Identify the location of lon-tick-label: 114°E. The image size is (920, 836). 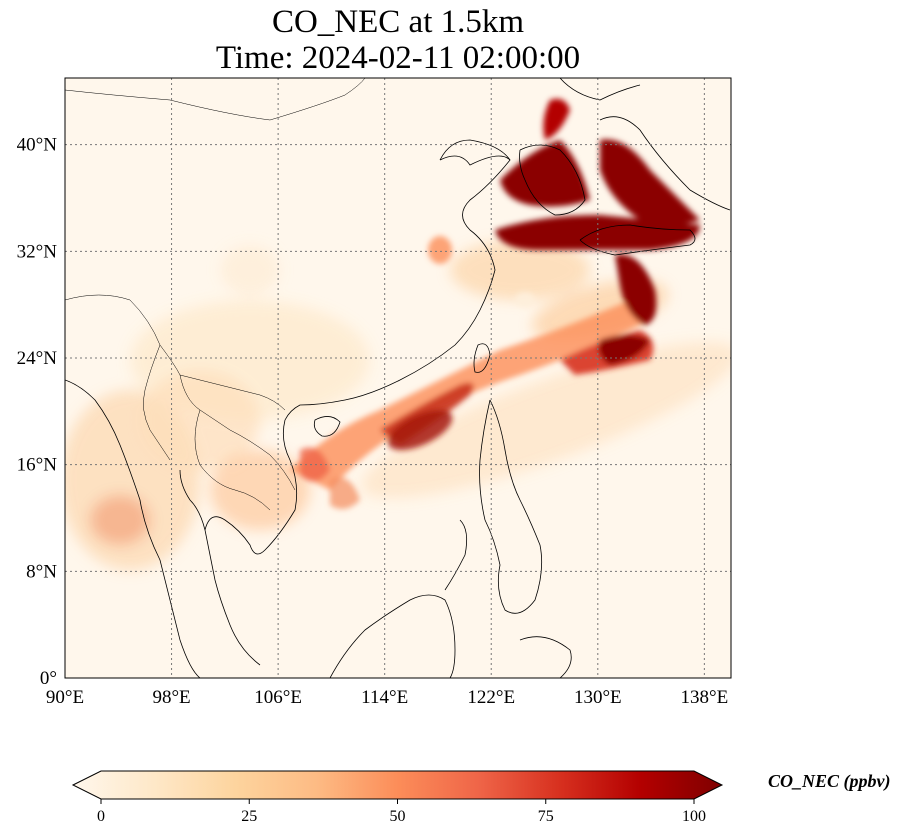
(384, 697).